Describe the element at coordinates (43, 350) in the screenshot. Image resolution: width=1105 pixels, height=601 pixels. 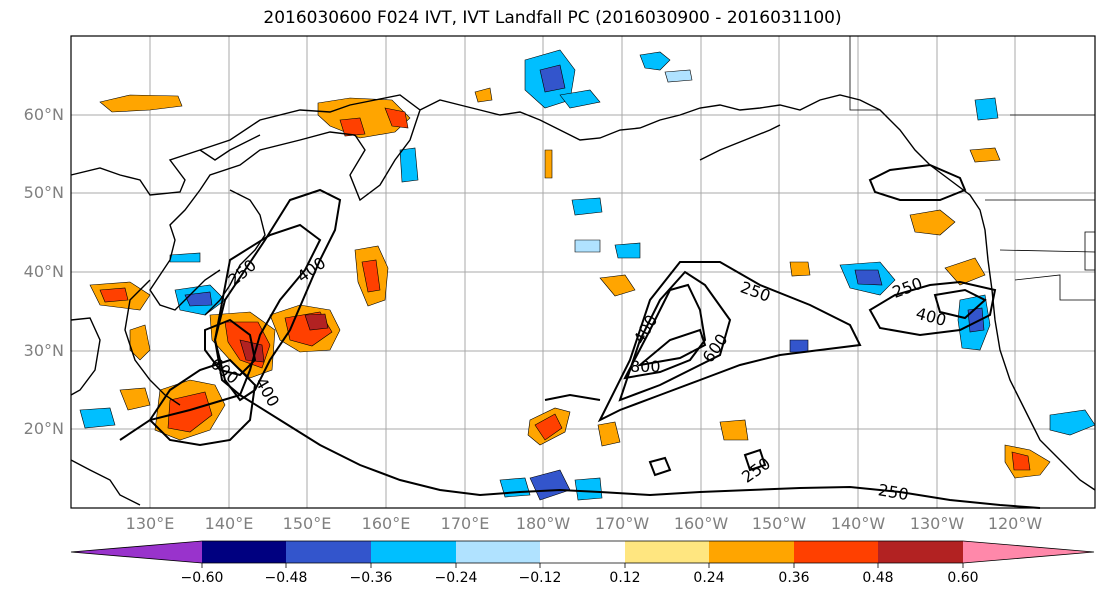
I see `lat-tick-label: 30°N` at that location.